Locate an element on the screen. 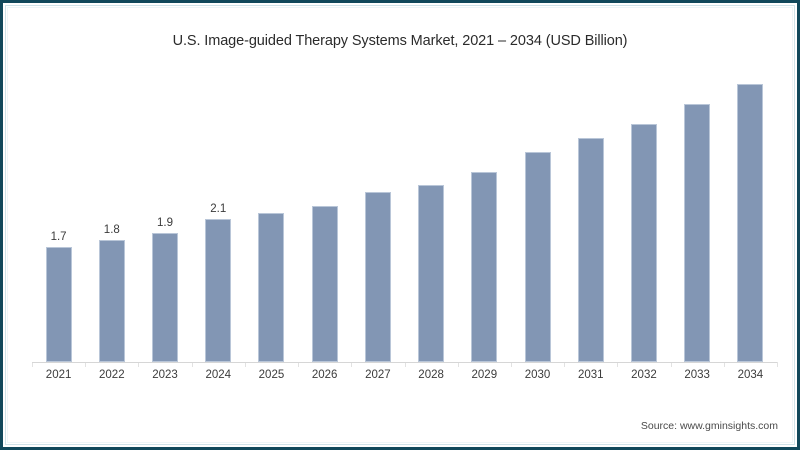 The image size is (800, 450). x-tick-label-2024: 2024 is located at coordinates (218, 375).